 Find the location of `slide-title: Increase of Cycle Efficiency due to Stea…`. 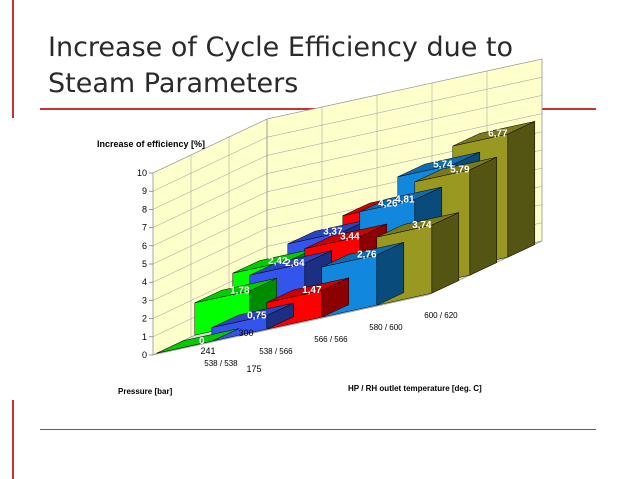

slide-title: Increase of Cycle Efficiency due to Stea… is located at coordinates (338, 66).